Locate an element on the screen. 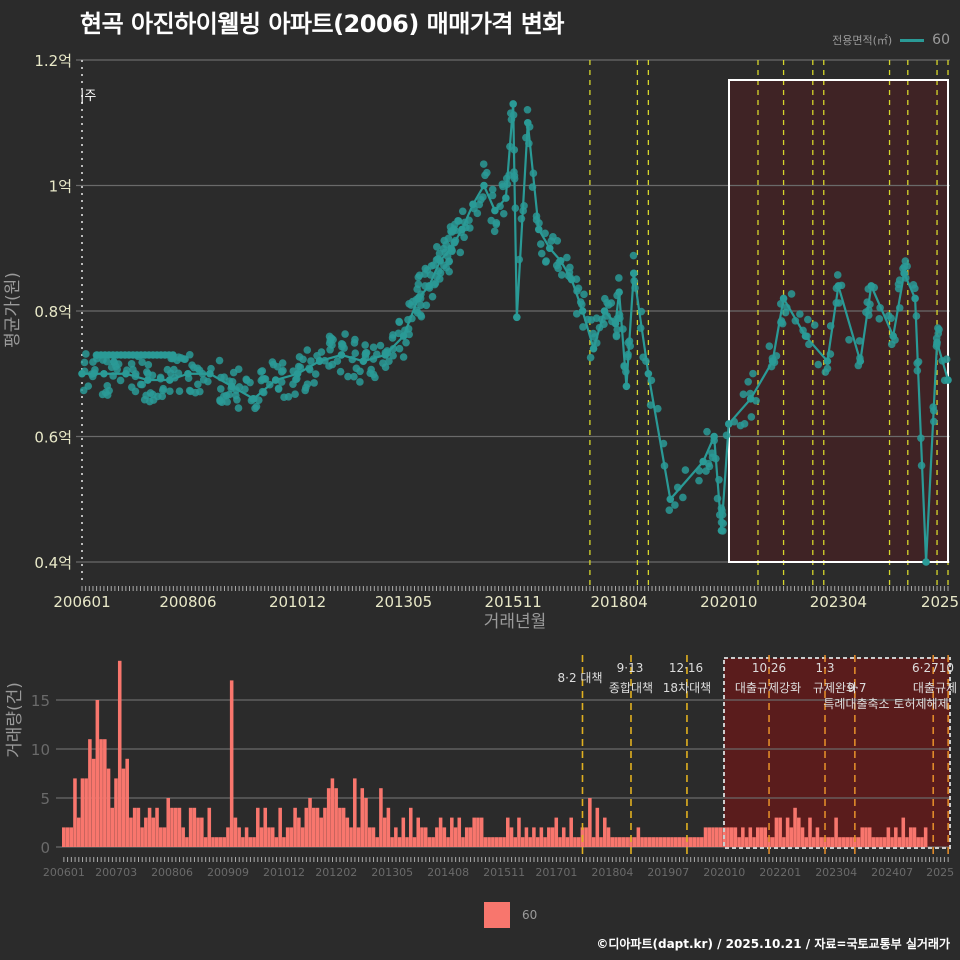 The image size is (960, 960). policy-label: 1·3 is located at coordinates (824, 668).